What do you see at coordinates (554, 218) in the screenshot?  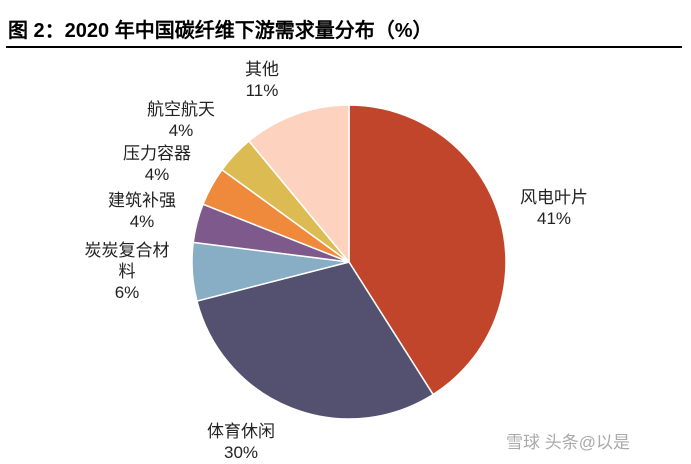 I see `value-label: 41%` at bounding box center [554, 218].